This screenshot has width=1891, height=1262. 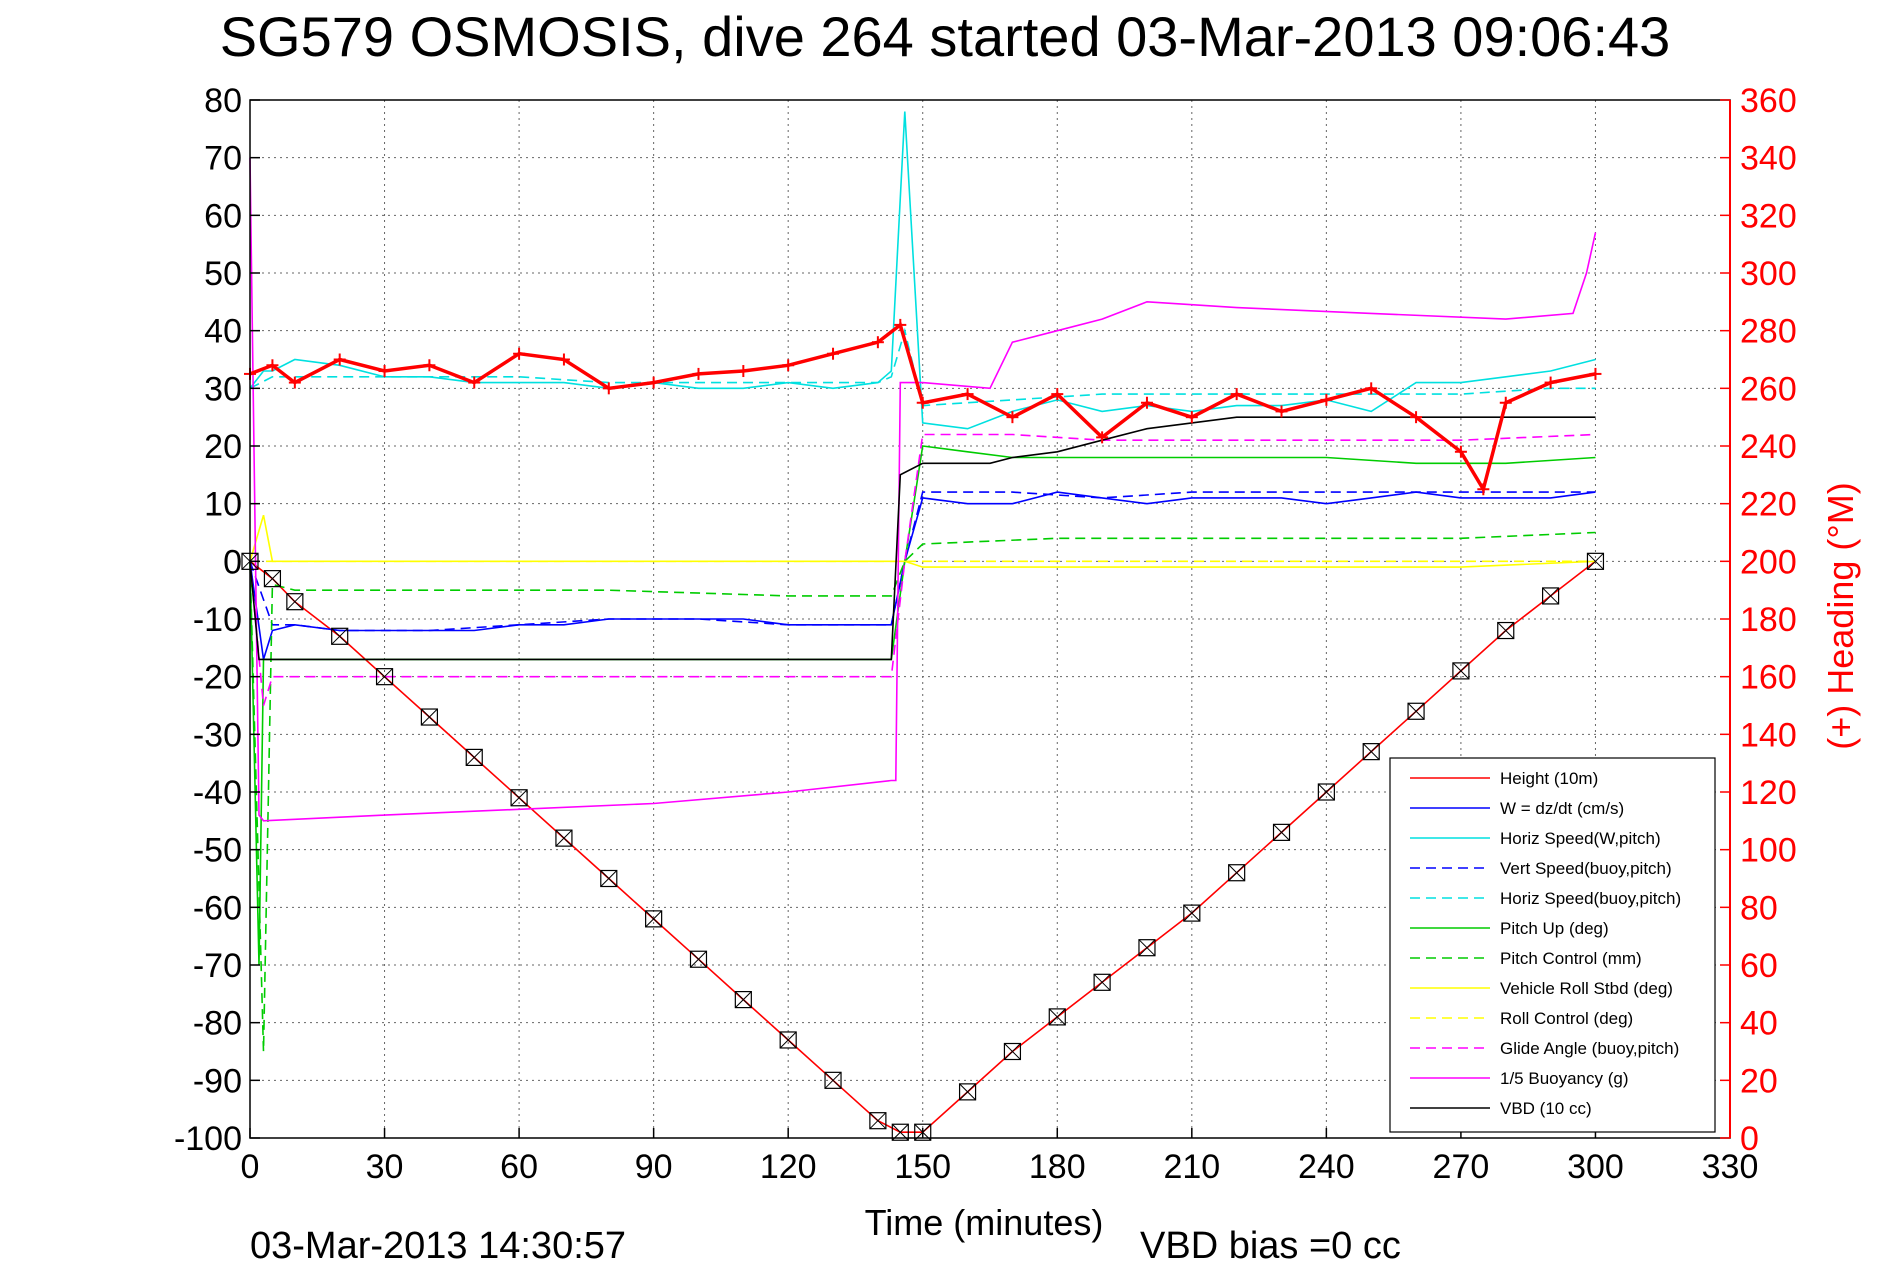 What do you see at coordinates (1768, 447) in the screenshot?
I see `y-right-tick-label-12: 240` at bounding box center [1768, 447].